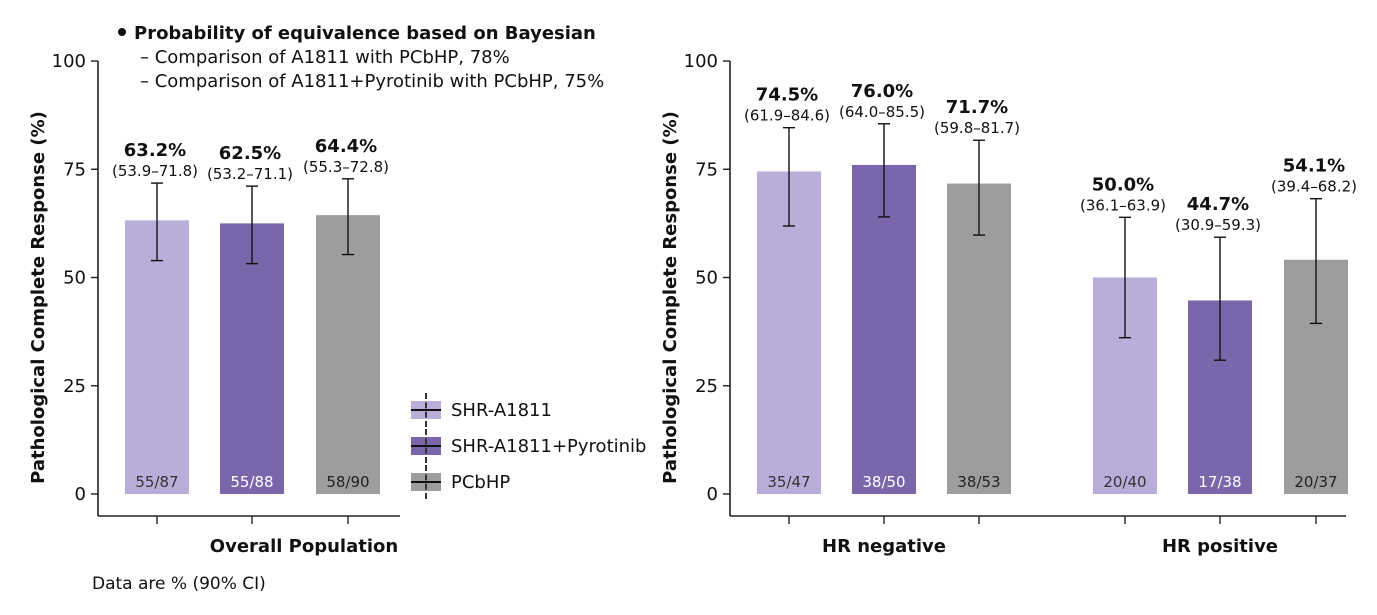  I want to click on legend-label: SHR-A1811, so click(501, 410).